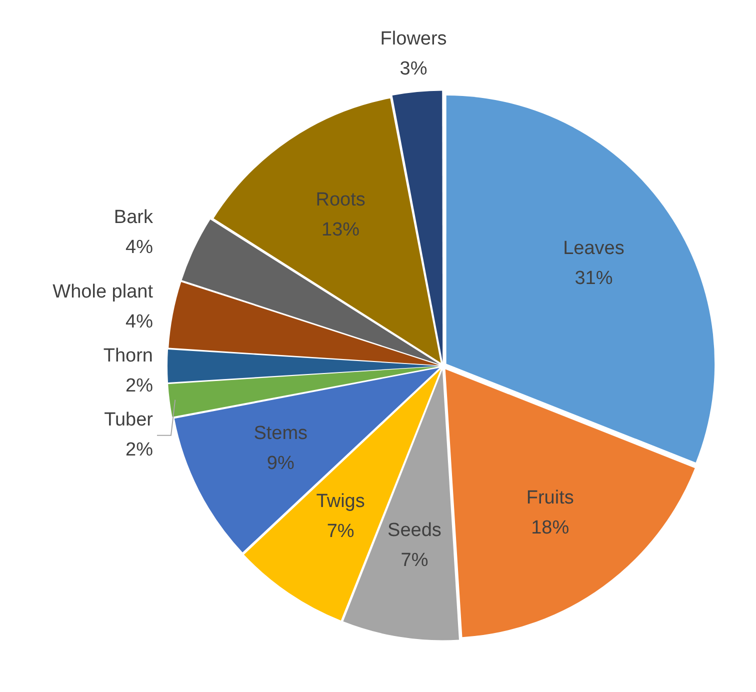 Image resolution: width=756 pixels, height=692 pixels. What do you see at coordinates (340, 501) in the screenshot?
I see `slice-label: Twigs` at bounding box center [340, 501].